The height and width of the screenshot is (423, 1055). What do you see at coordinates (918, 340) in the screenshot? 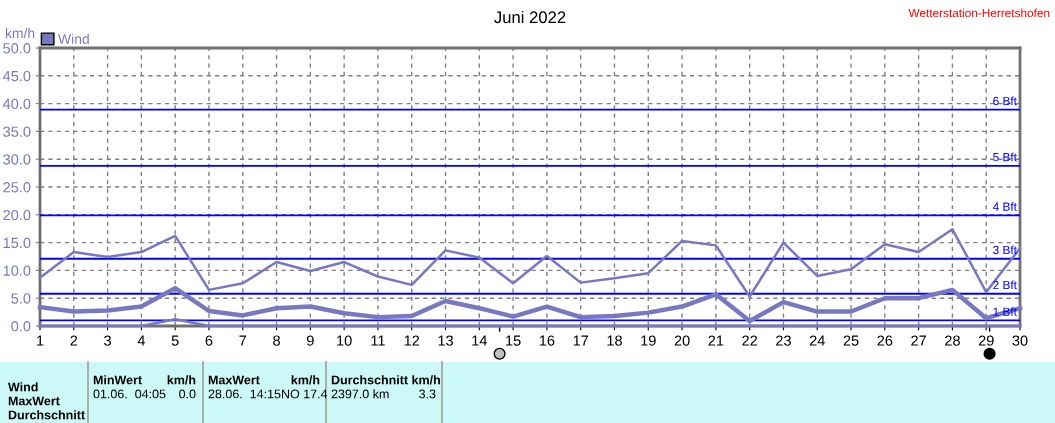
I see `x-tick-label: 27` at bounding box center [918, 340].